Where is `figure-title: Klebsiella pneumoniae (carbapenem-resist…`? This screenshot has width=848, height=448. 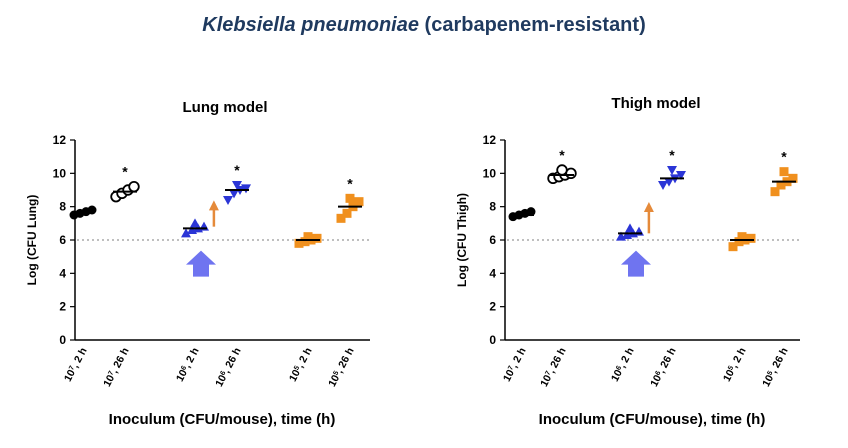
figure-title: Klebsiella pneumoniae (carbapenem-resist… is located at coordinates (424, 25).